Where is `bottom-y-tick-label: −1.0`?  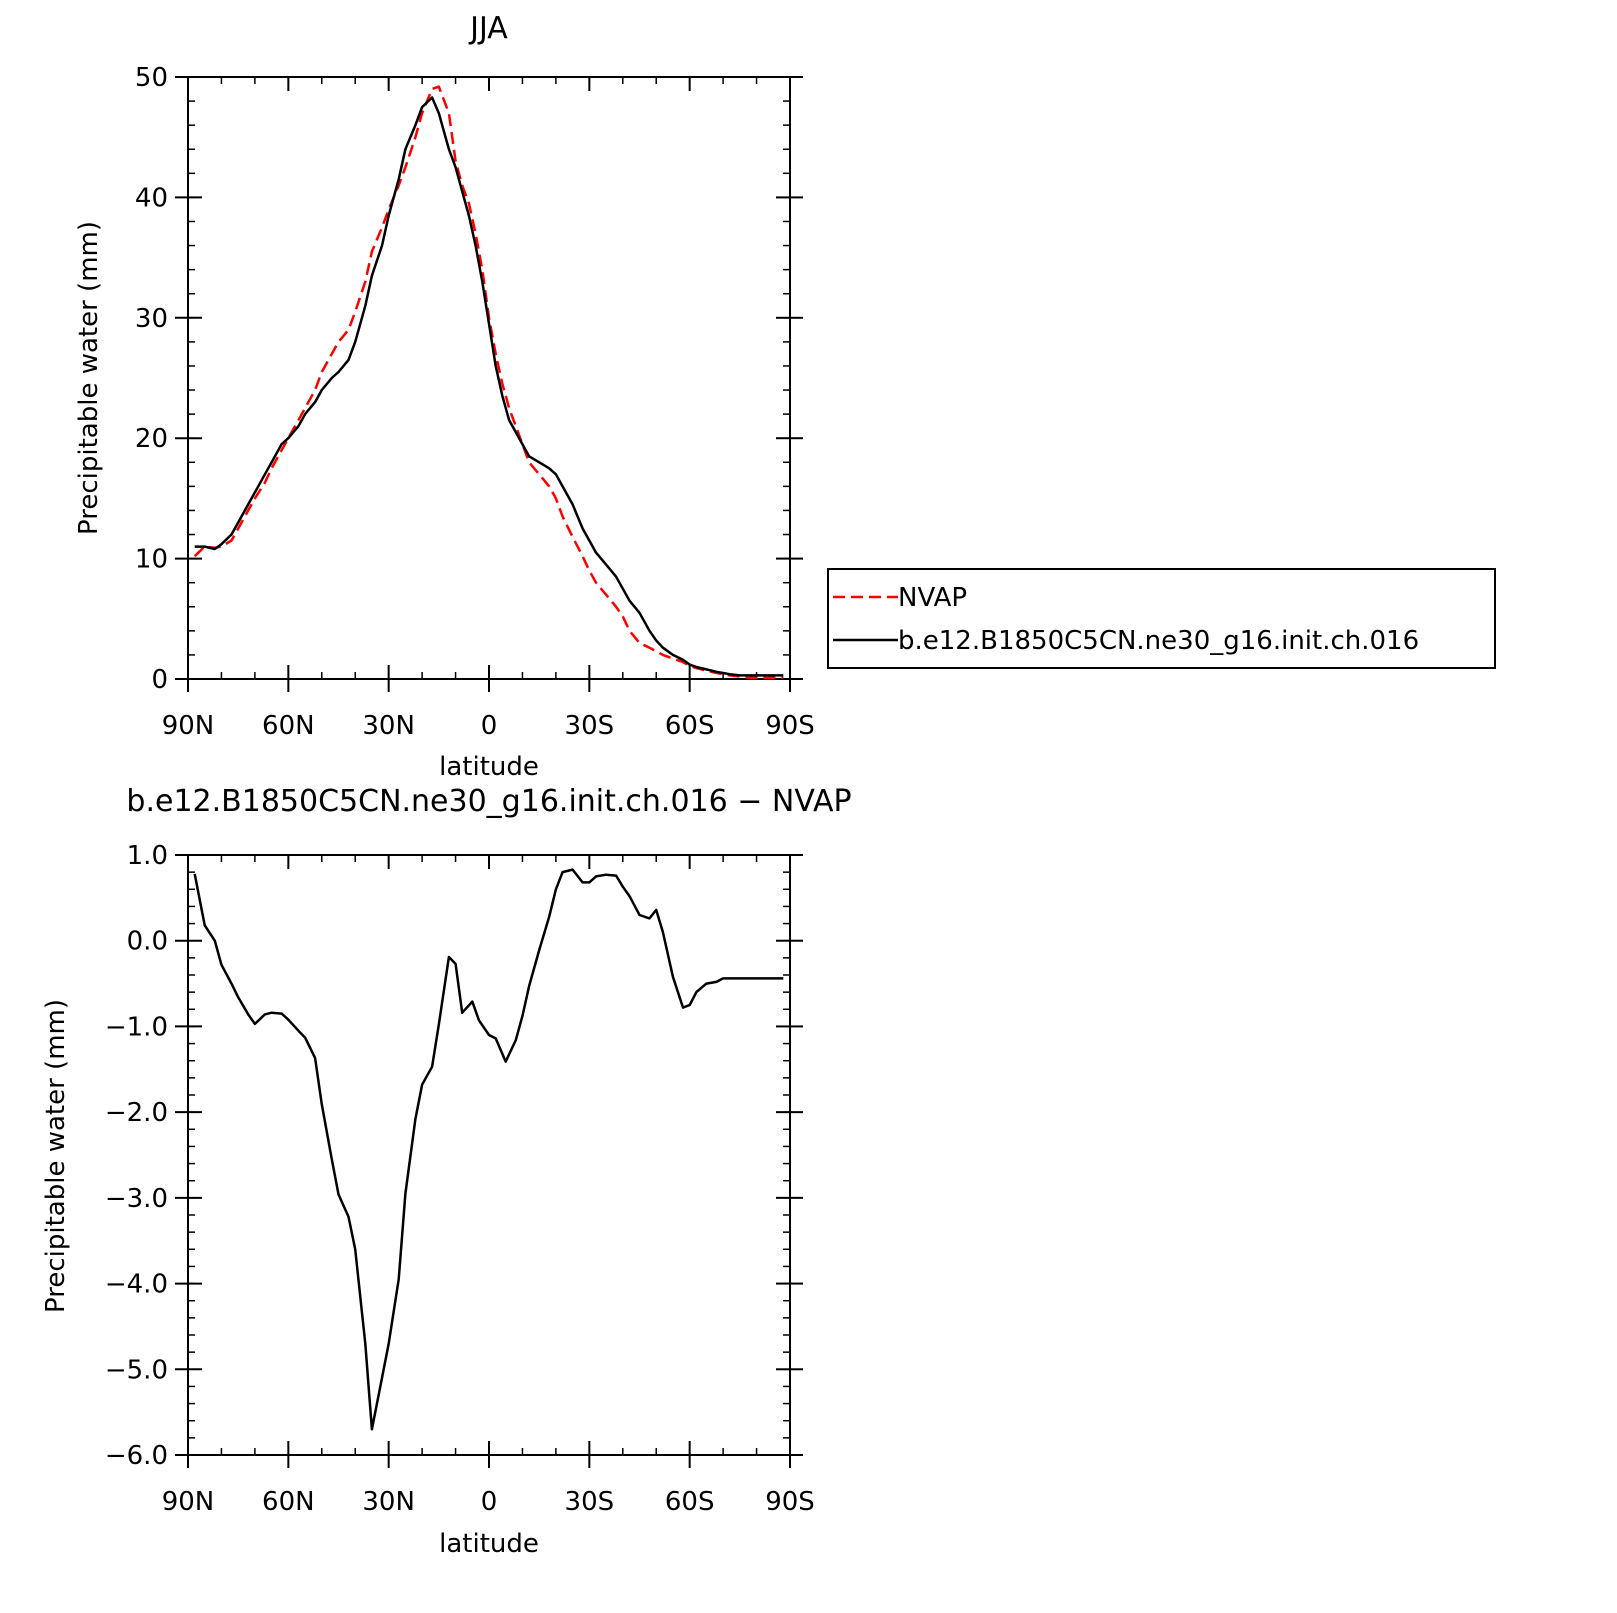 bottom-y-tick-label: −1.0 is located at coordinates (136, 1027).